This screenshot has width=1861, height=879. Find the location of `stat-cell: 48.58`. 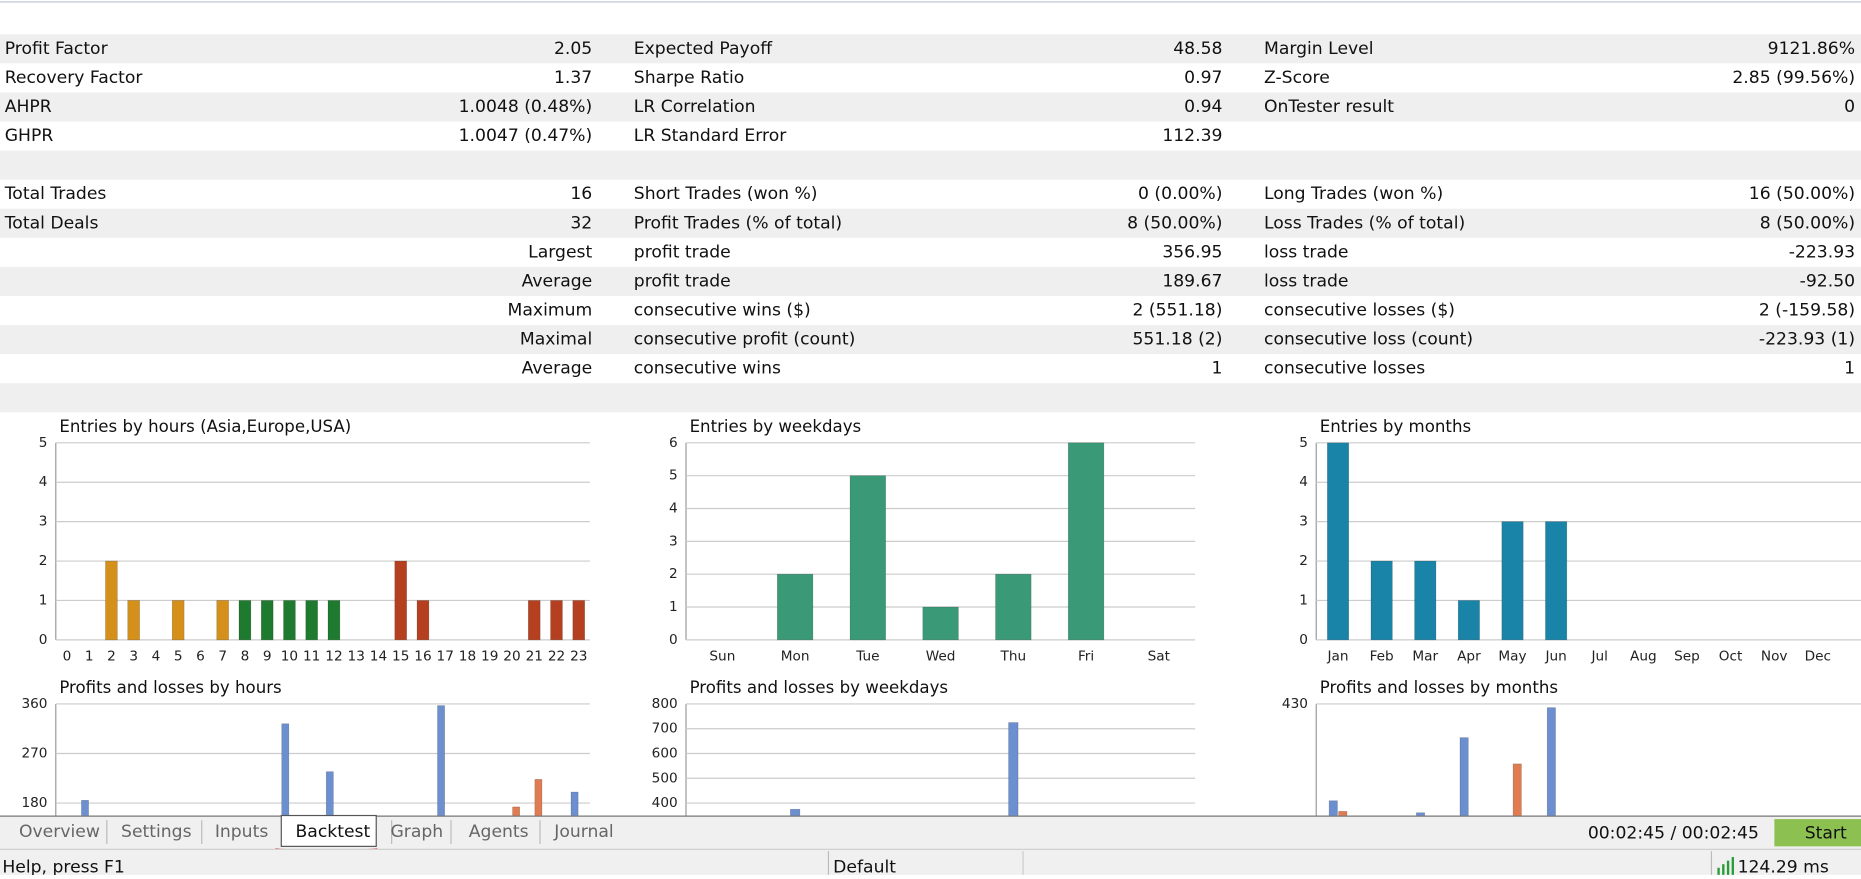

stat-cell: 48.58 is located at coordinates (1197, 49).